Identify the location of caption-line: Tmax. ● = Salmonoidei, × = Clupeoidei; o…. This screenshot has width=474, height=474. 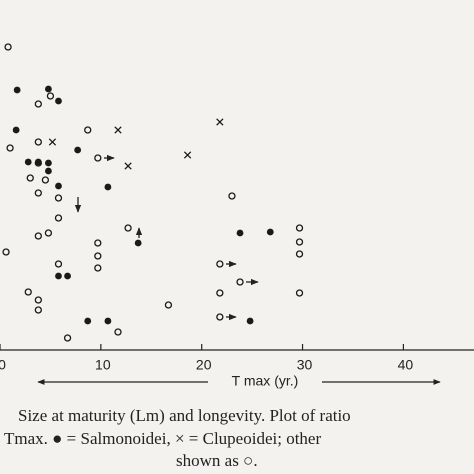
(162, 438).